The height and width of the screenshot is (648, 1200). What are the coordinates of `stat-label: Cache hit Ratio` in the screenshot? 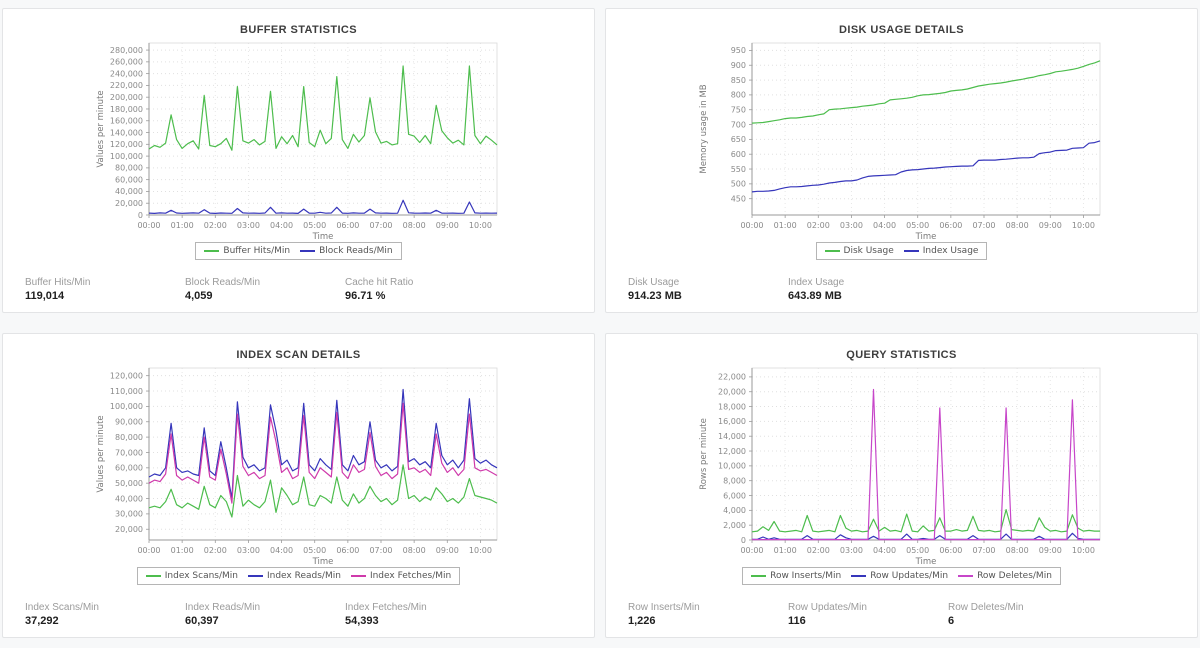 It's located at (379, 282).